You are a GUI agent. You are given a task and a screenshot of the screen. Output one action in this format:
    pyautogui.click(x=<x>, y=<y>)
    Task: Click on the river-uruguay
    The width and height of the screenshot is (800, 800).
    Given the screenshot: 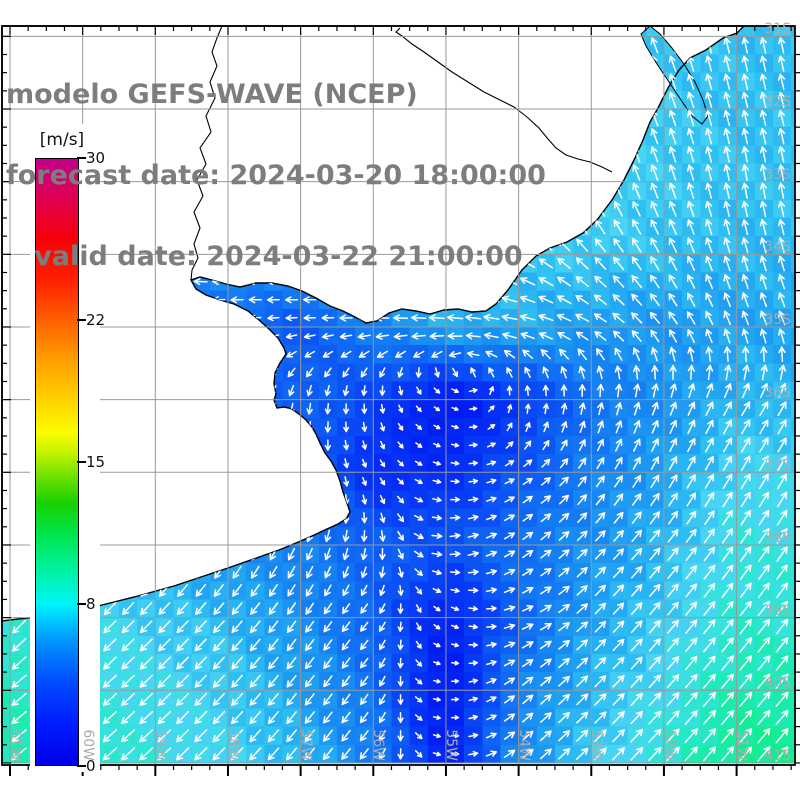 What is the action you would take?
    pyautogui.click(x=206, y=153)
    